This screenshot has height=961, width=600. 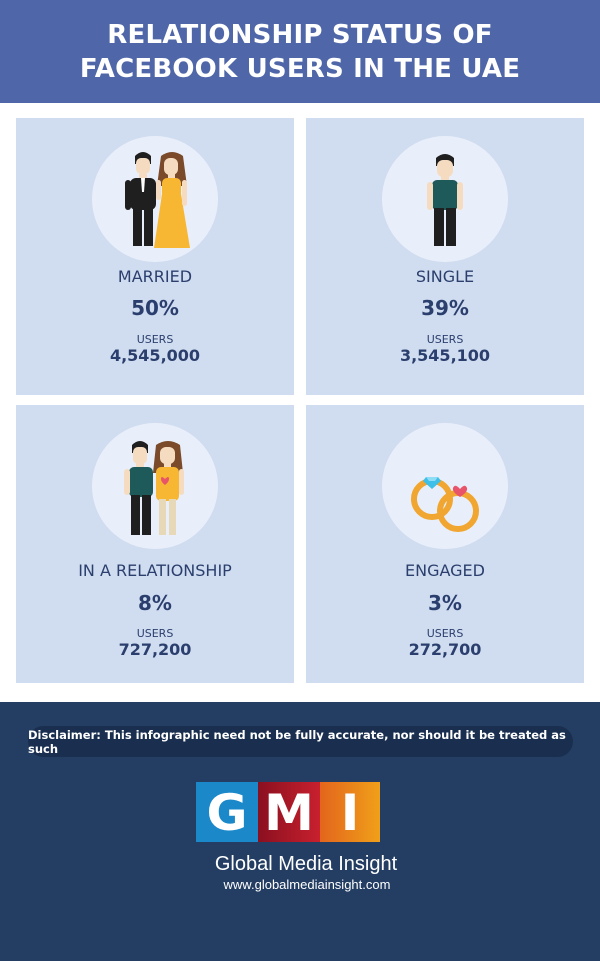 I want to click on relationship-card: IN A RELATIONSHIP 8% USERS 727,200, so click(x=155, y=544).